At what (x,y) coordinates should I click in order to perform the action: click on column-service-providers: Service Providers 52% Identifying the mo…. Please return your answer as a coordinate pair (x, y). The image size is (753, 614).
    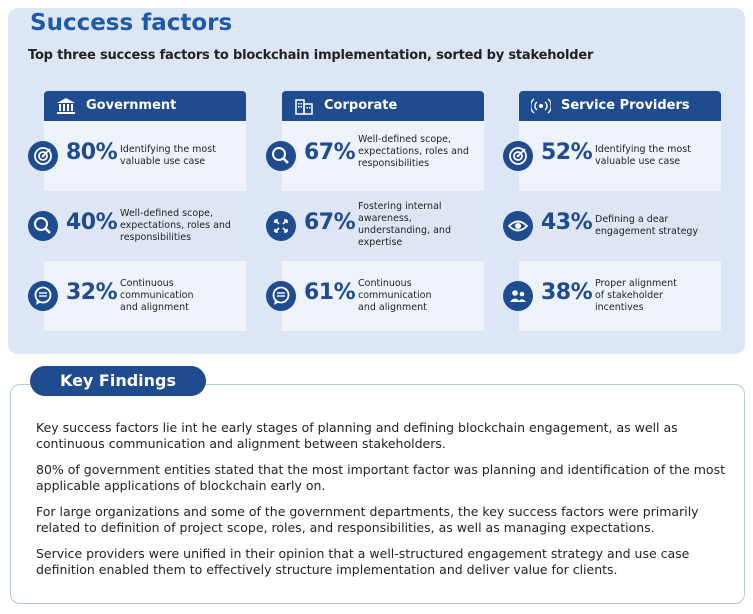
    Looking at the image, I should click on (612, 214).